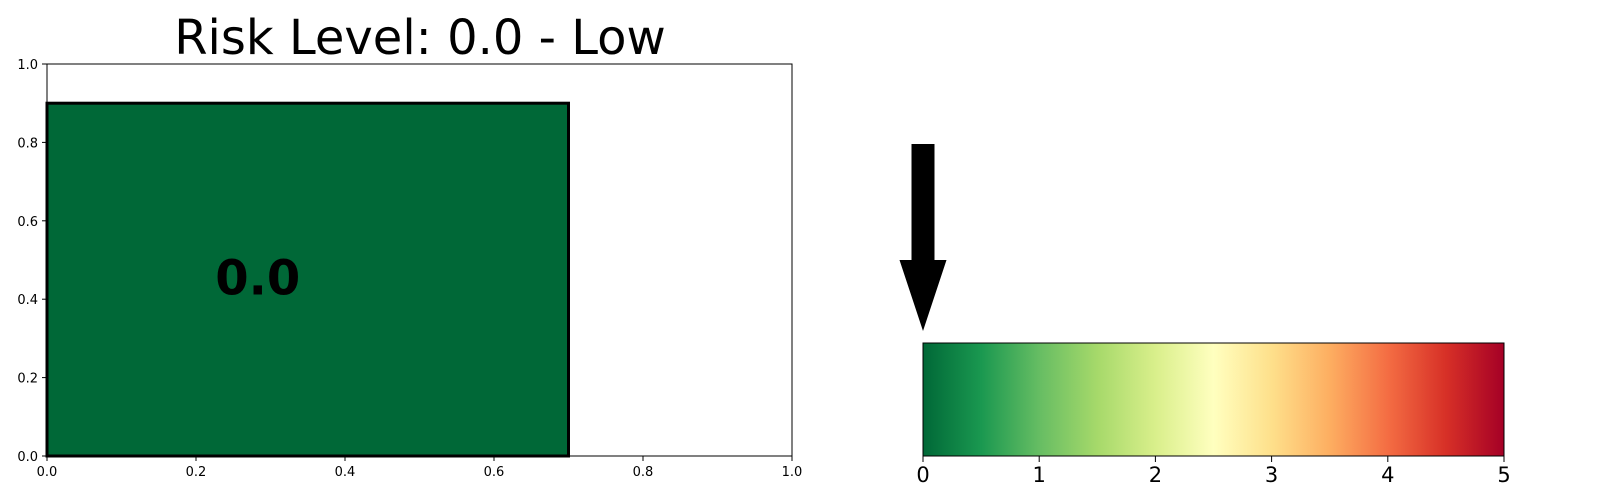  What do you see at coordinates (1039, 475) in the screenshot?
I see `colorbar-tick-label: 1` at bounding box center [1039, 475].